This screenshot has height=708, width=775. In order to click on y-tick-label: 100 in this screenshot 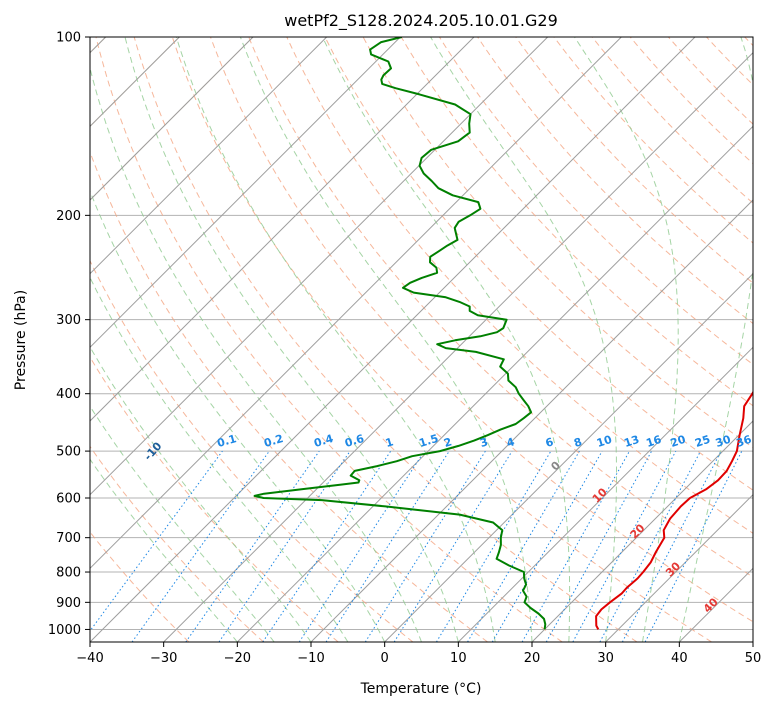, I will do `click(68, 38)`.